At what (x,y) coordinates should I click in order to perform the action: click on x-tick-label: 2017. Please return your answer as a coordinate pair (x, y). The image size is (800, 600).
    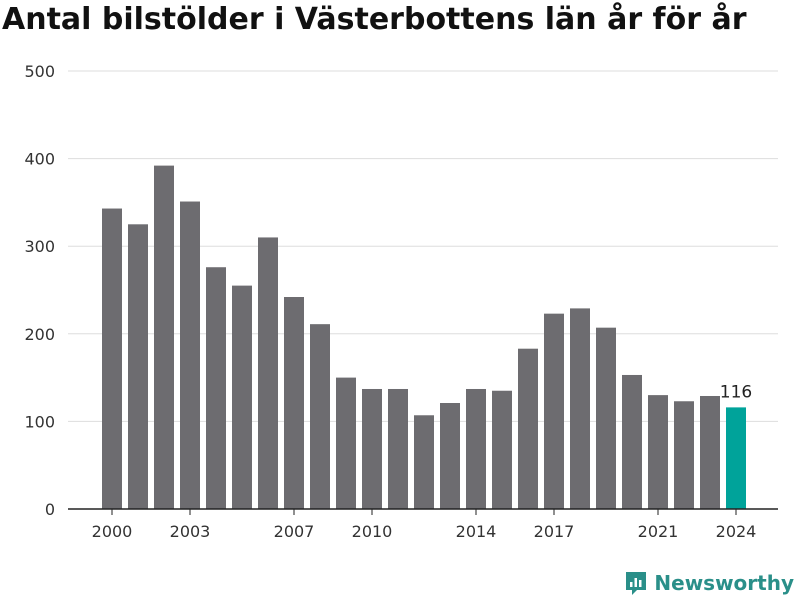
    Looking at the image, I should click on (554, 531).